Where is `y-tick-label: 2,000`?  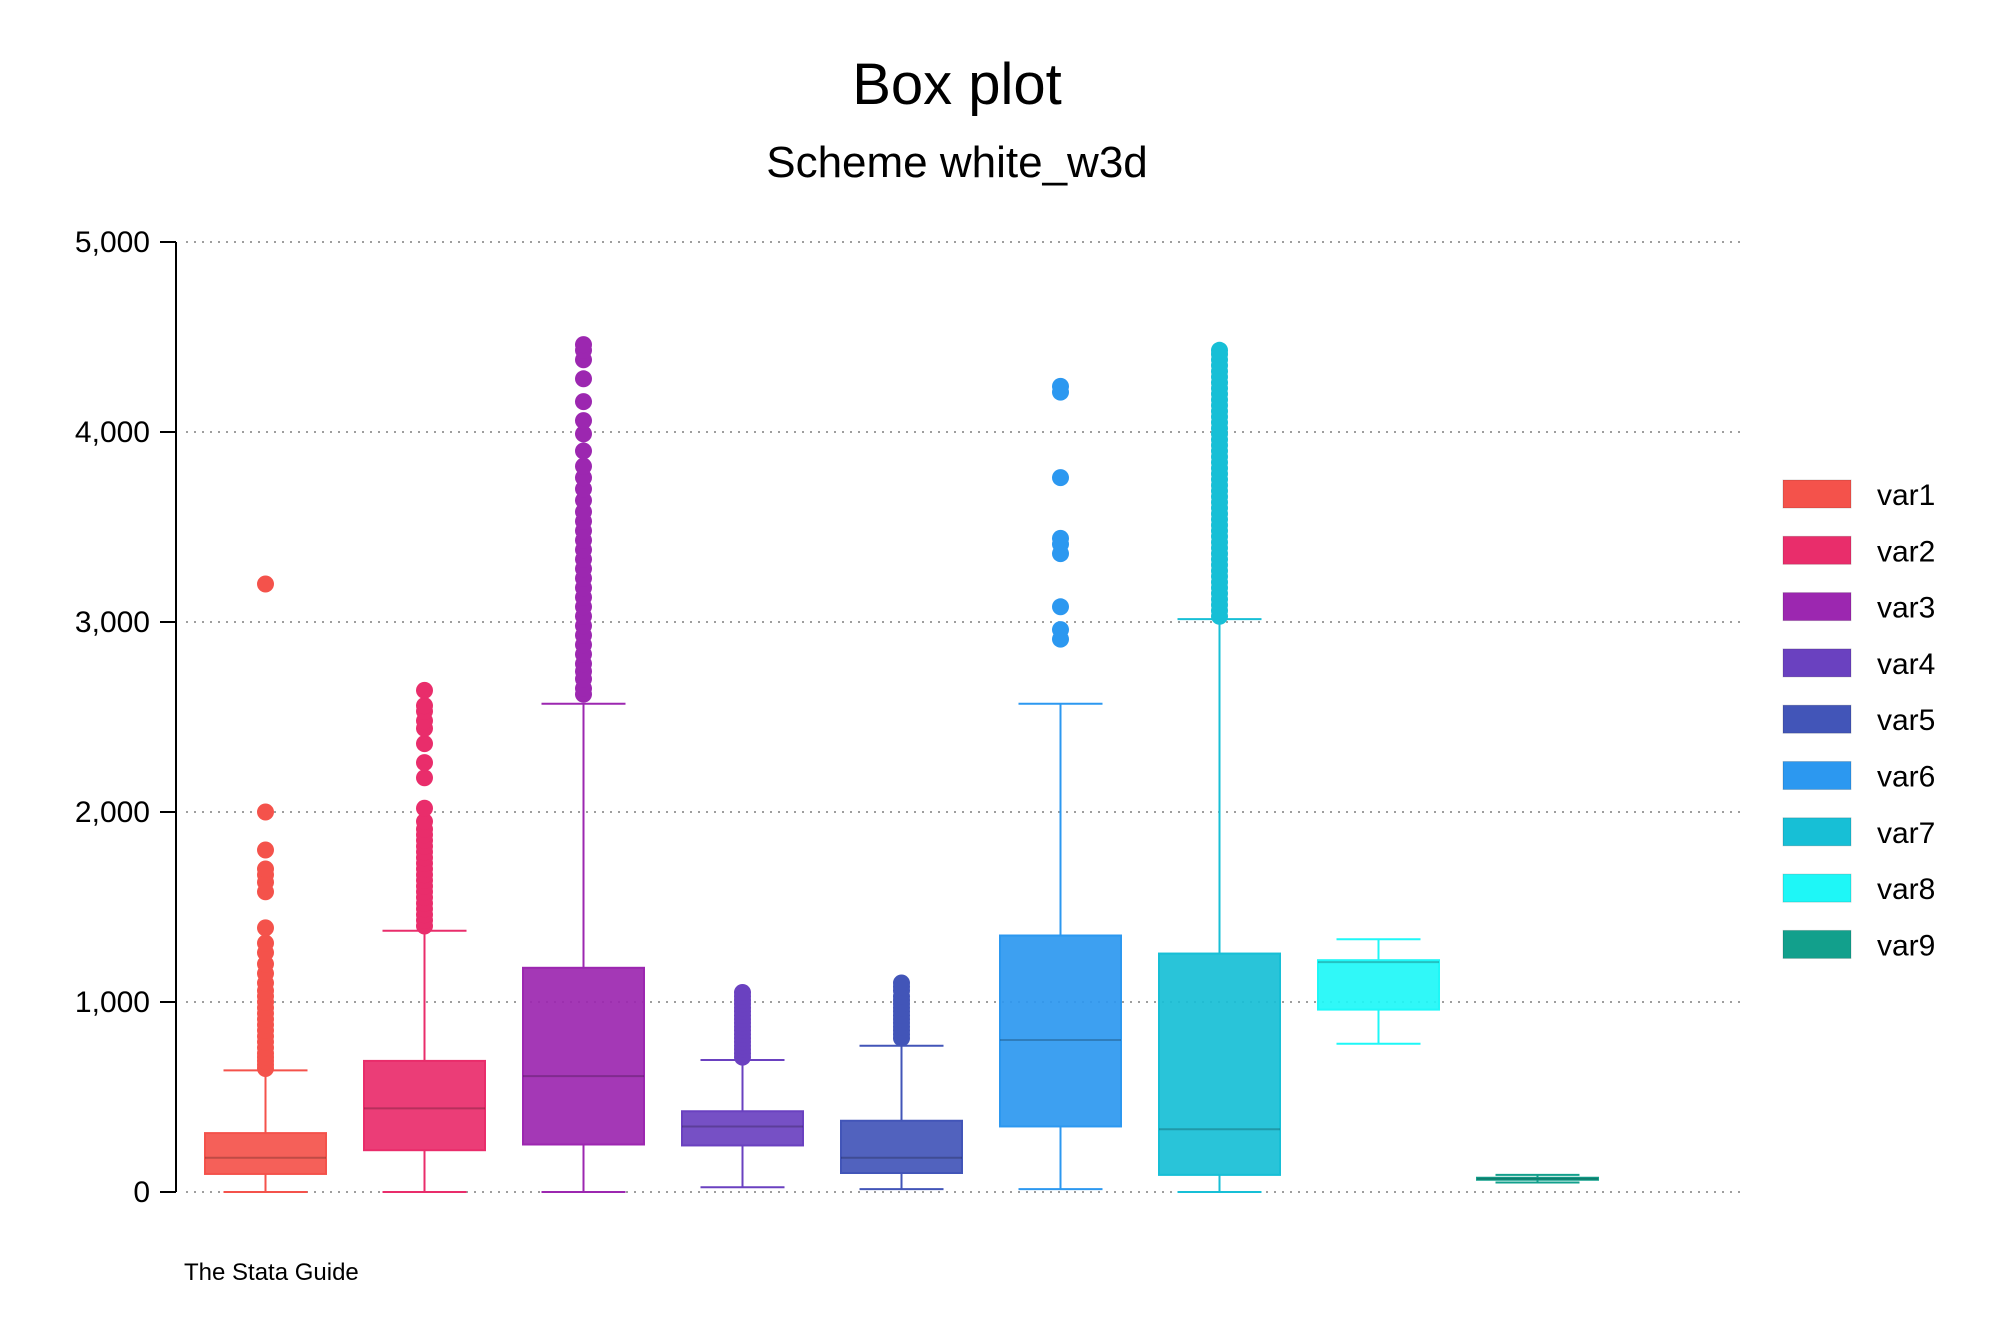
y-tick-label: 2,000 is located at coordinates (112, 812).